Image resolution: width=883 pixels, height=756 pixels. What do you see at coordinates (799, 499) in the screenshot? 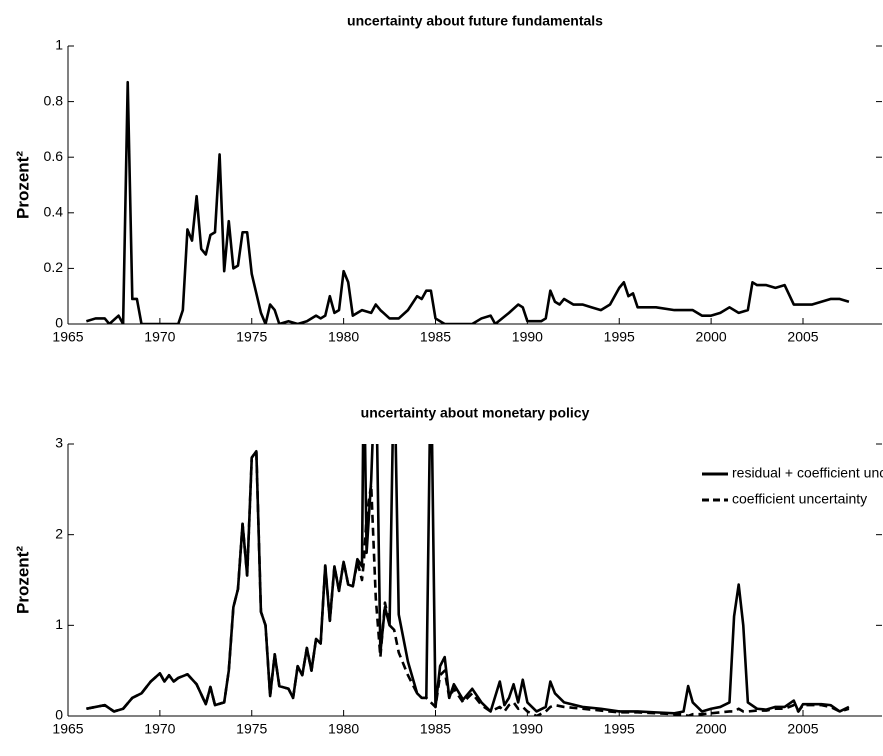
I see `legend-label: coefficient uncertainty` at bounding box center [799, 499].